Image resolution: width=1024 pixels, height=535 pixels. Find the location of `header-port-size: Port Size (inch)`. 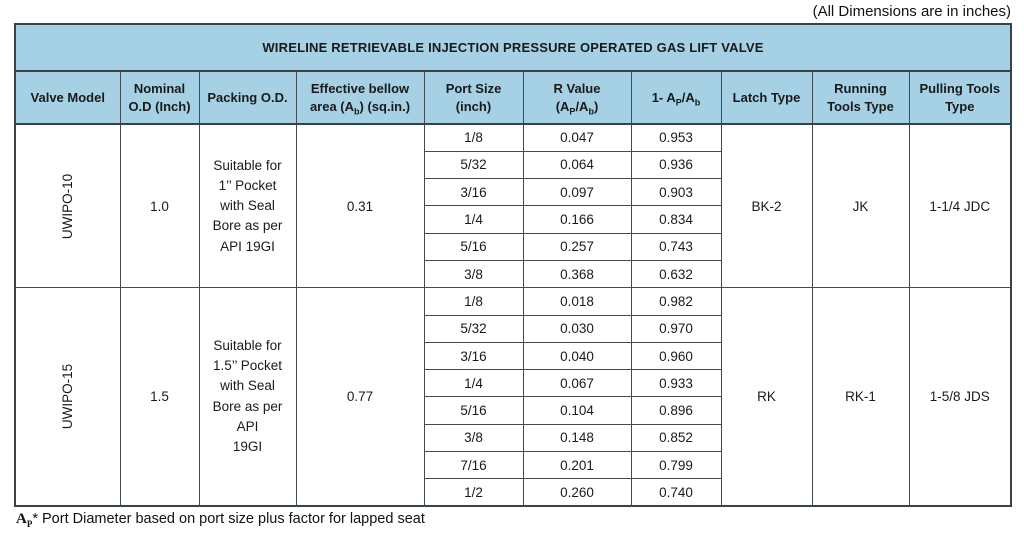

header-port-size: Port Size (inch) is located at coordinates (473, 97).